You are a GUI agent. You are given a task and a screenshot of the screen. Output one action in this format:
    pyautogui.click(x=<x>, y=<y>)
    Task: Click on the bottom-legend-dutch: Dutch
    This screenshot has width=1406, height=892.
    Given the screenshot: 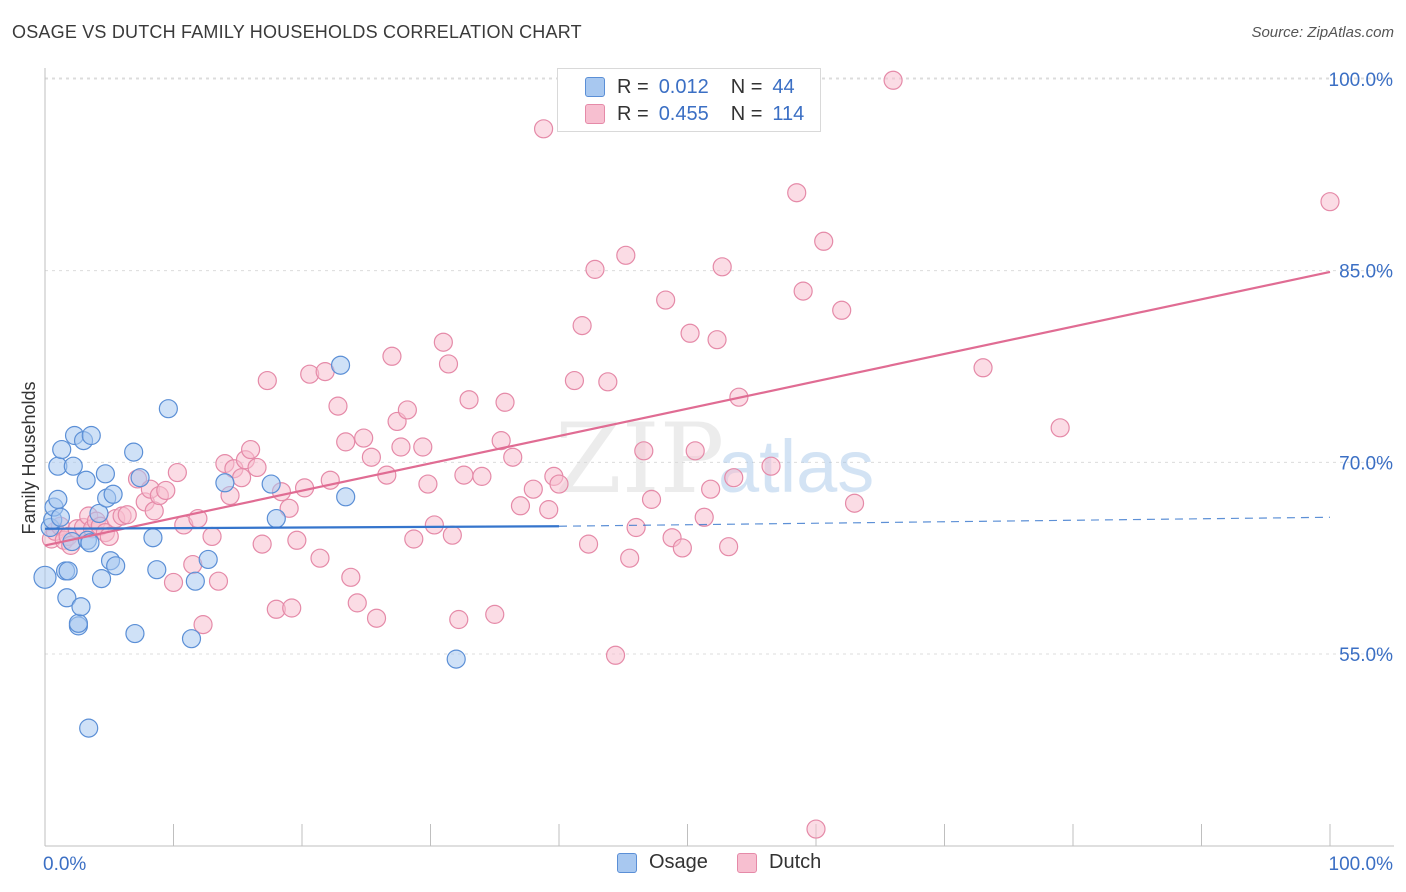 What is the action you would take?
    pyautogui.click(x=779, y=862)
    